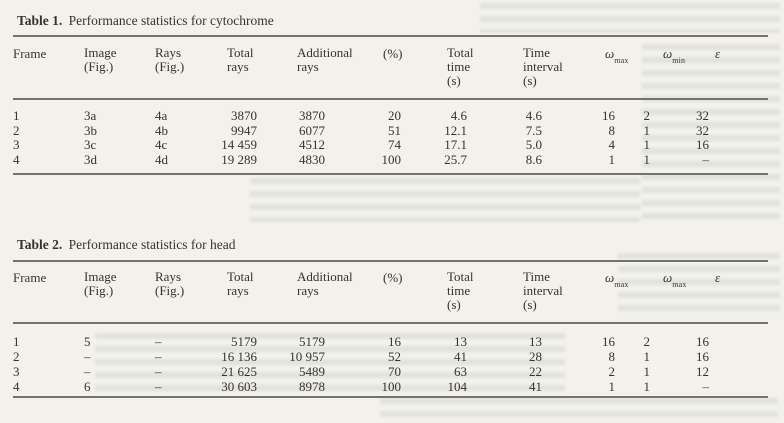 Image resolution: width=784 pixels, height=423 pixels. What do you see at coordinates (647, 115) in the screenshot?
I see `cell-omega-min: 2` at bounding box center [647, 115].